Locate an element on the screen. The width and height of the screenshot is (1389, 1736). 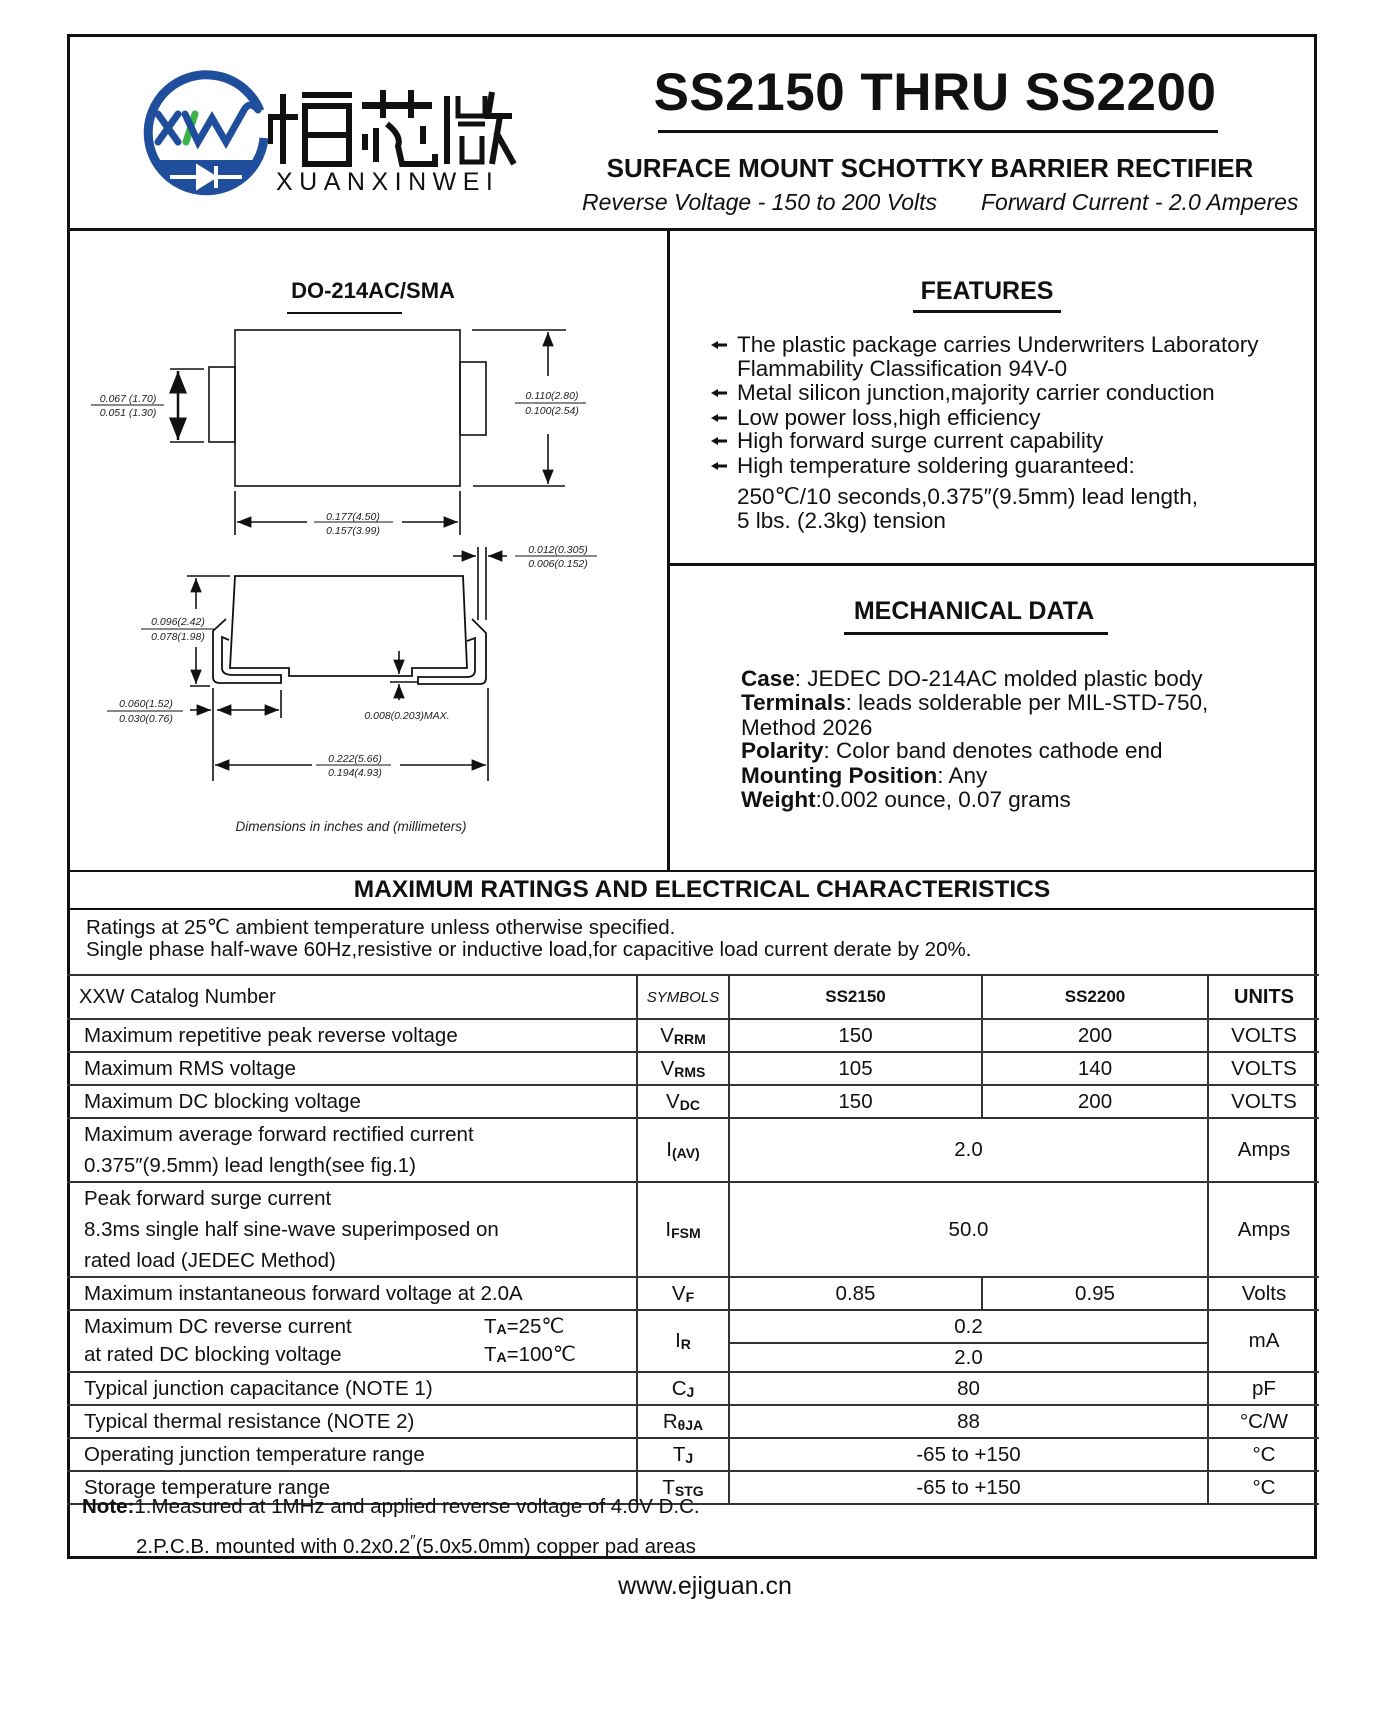
value-ss2200: 200 is located at coordinates (1095, 1035).